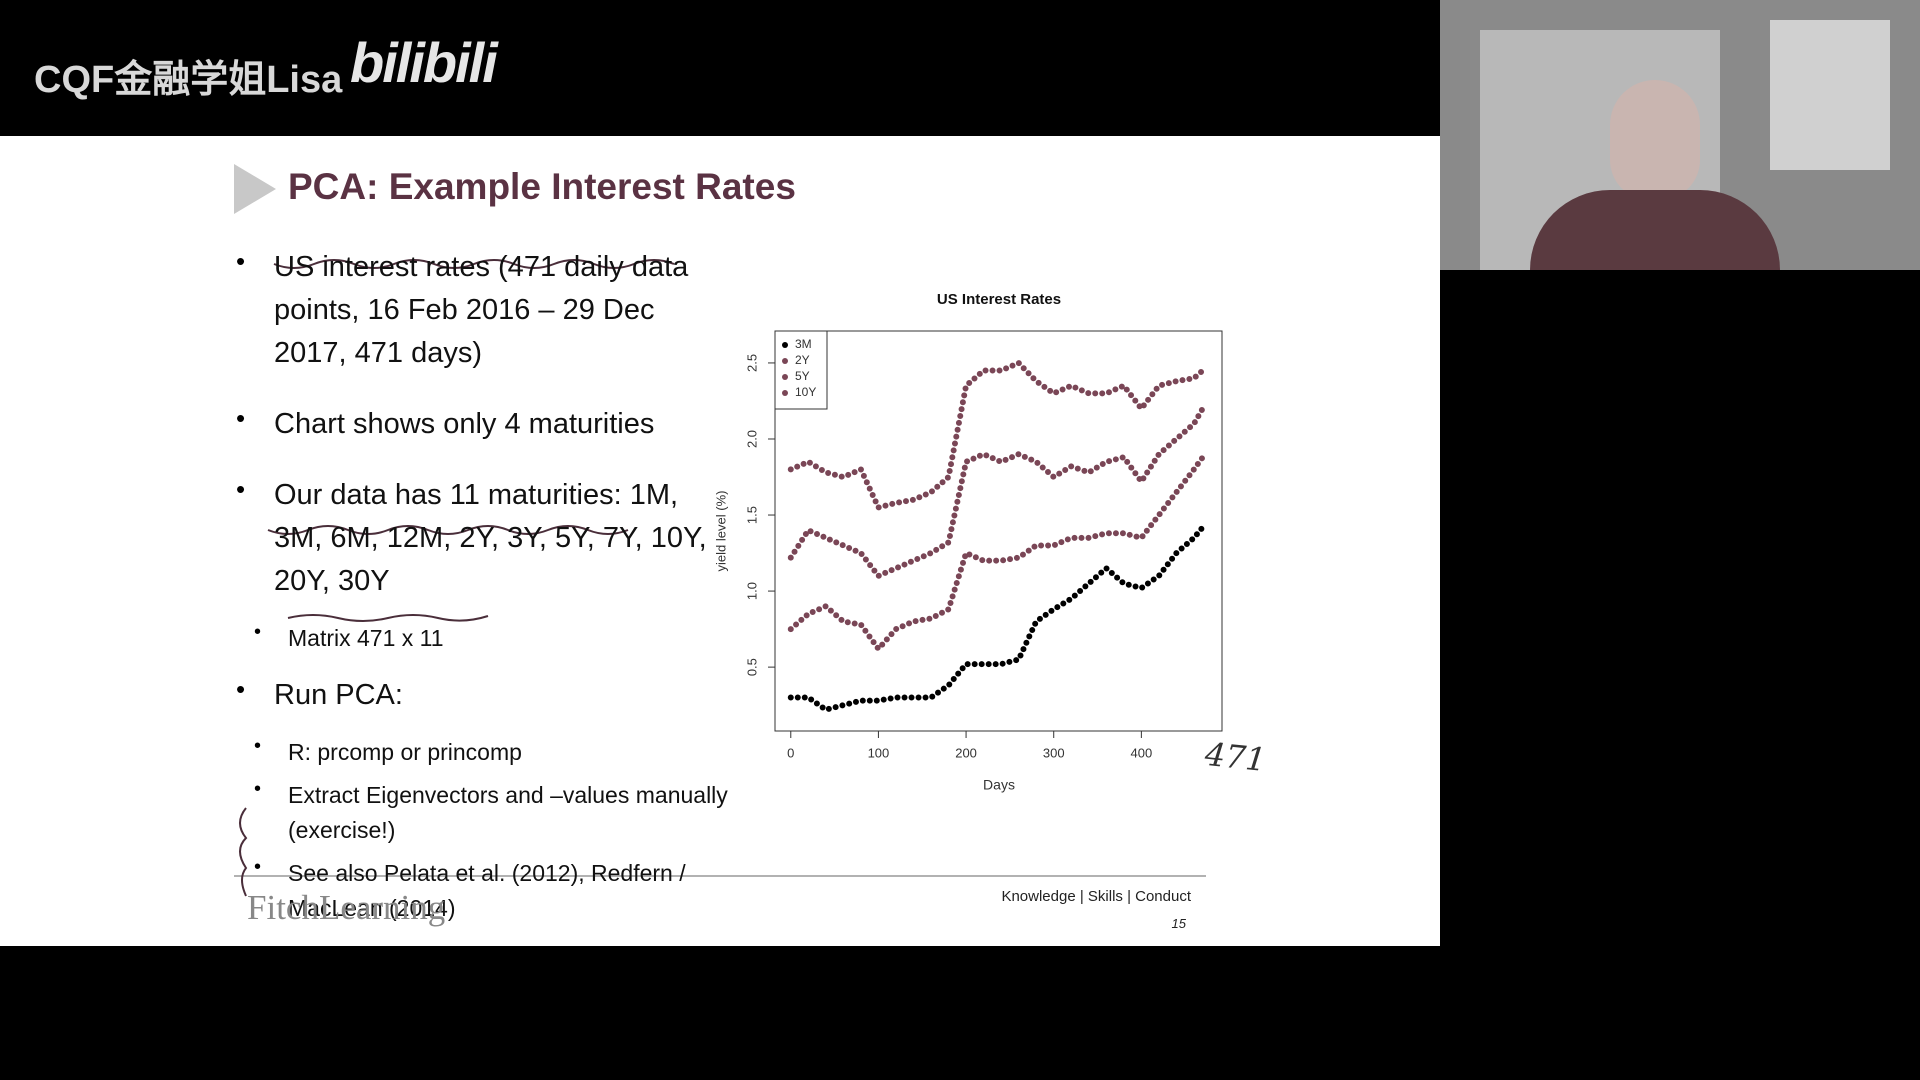  Describe the element at coordinates (999, 299) in the screenshot. I see `chart-title: US Interest Rates` at that location.